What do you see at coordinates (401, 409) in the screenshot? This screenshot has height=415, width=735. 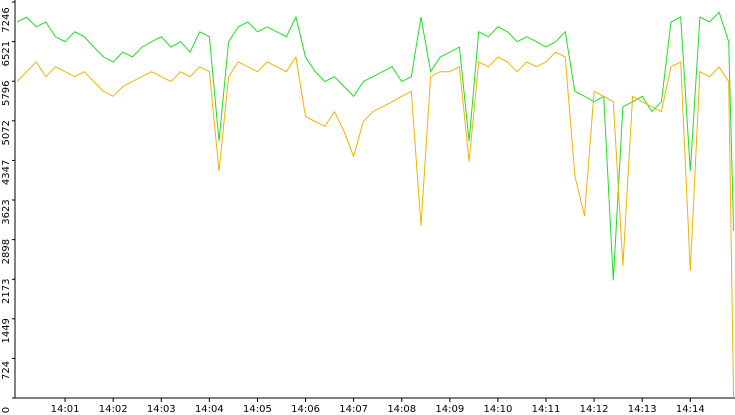 I see `x-tick-label: 14:08` at bounding box center [401, 409].